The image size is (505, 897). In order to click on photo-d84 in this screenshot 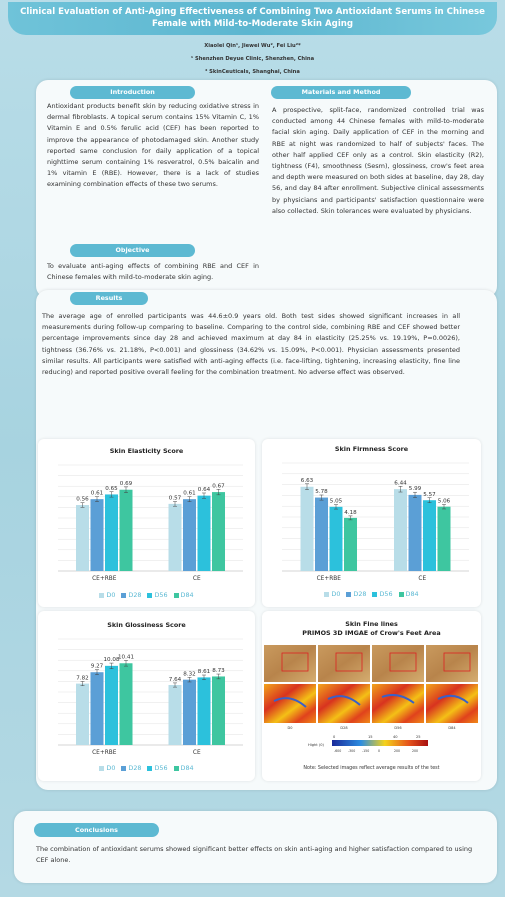, I will do `click(452, 663)`.